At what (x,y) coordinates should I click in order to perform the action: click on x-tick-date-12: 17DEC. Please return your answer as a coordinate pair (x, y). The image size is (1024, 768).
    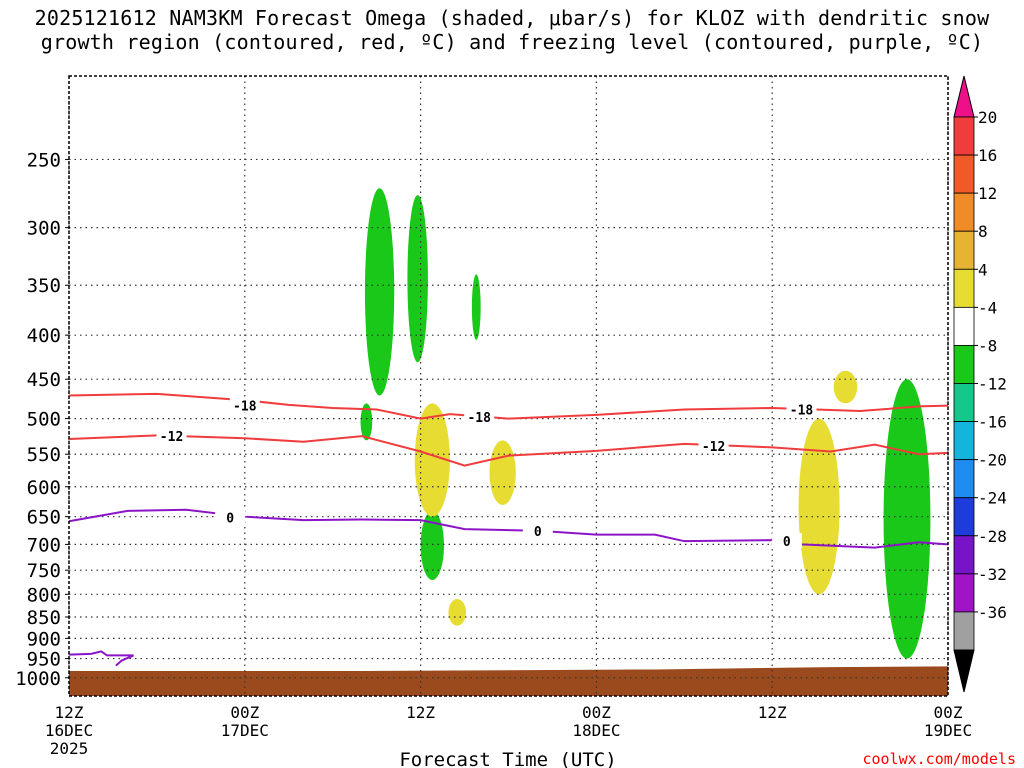
    Looking at the image, I should click on (245, 730).